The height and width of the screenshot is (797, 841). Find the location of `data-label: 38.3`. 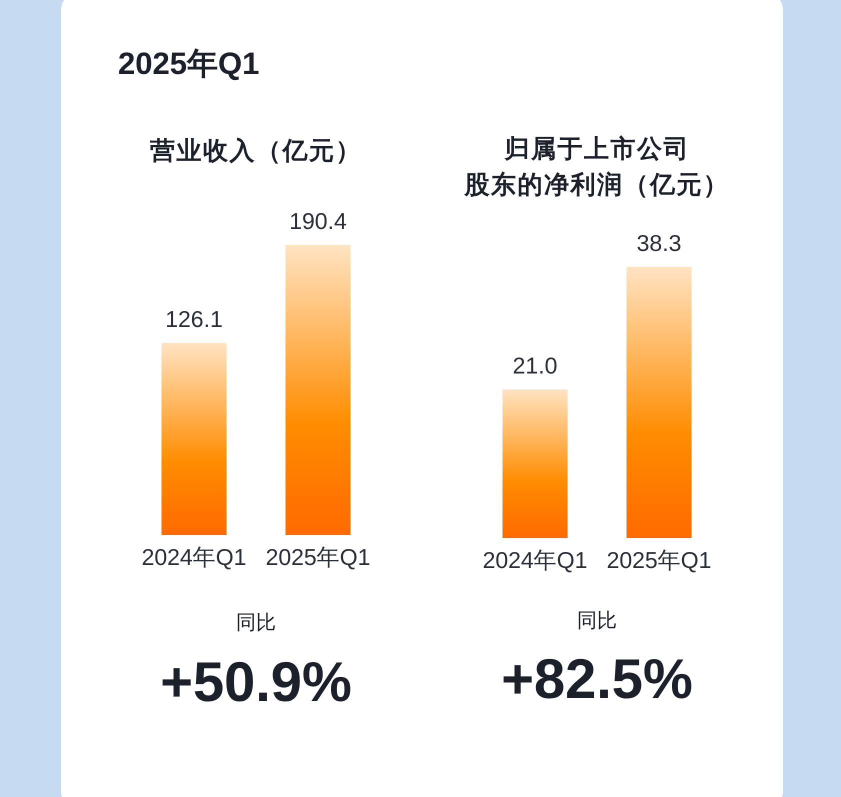

data-label: 38.3 is located at coordinates (659, 243).